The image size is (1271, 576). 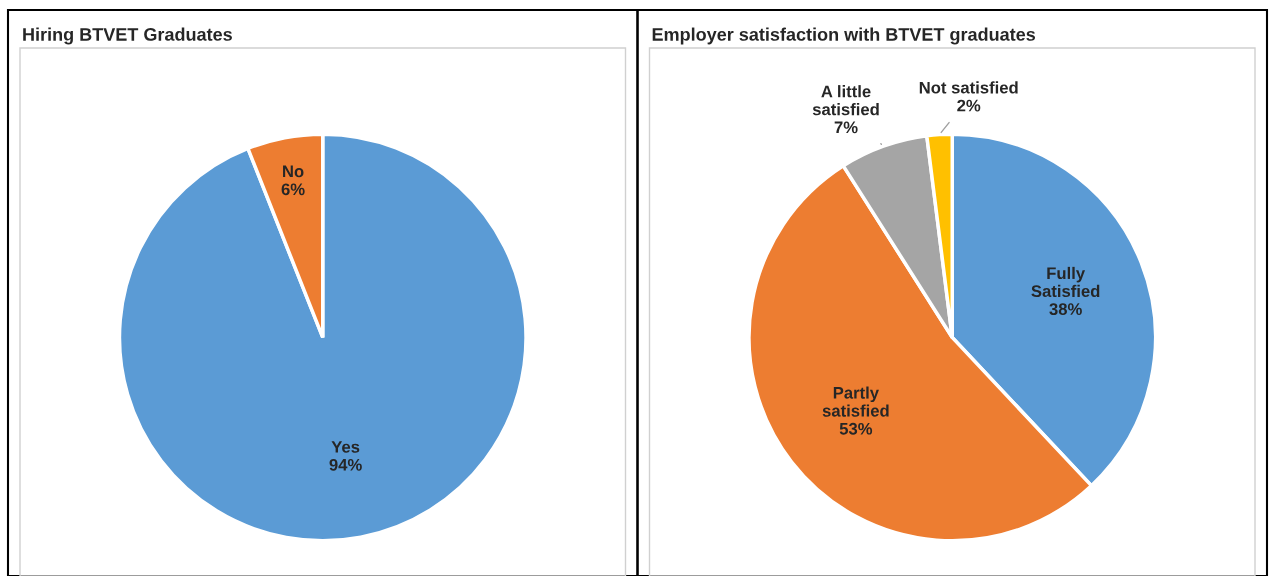 I want to click on chart-title: Hiring BTVET Graduates, so click(x=127, y=36).